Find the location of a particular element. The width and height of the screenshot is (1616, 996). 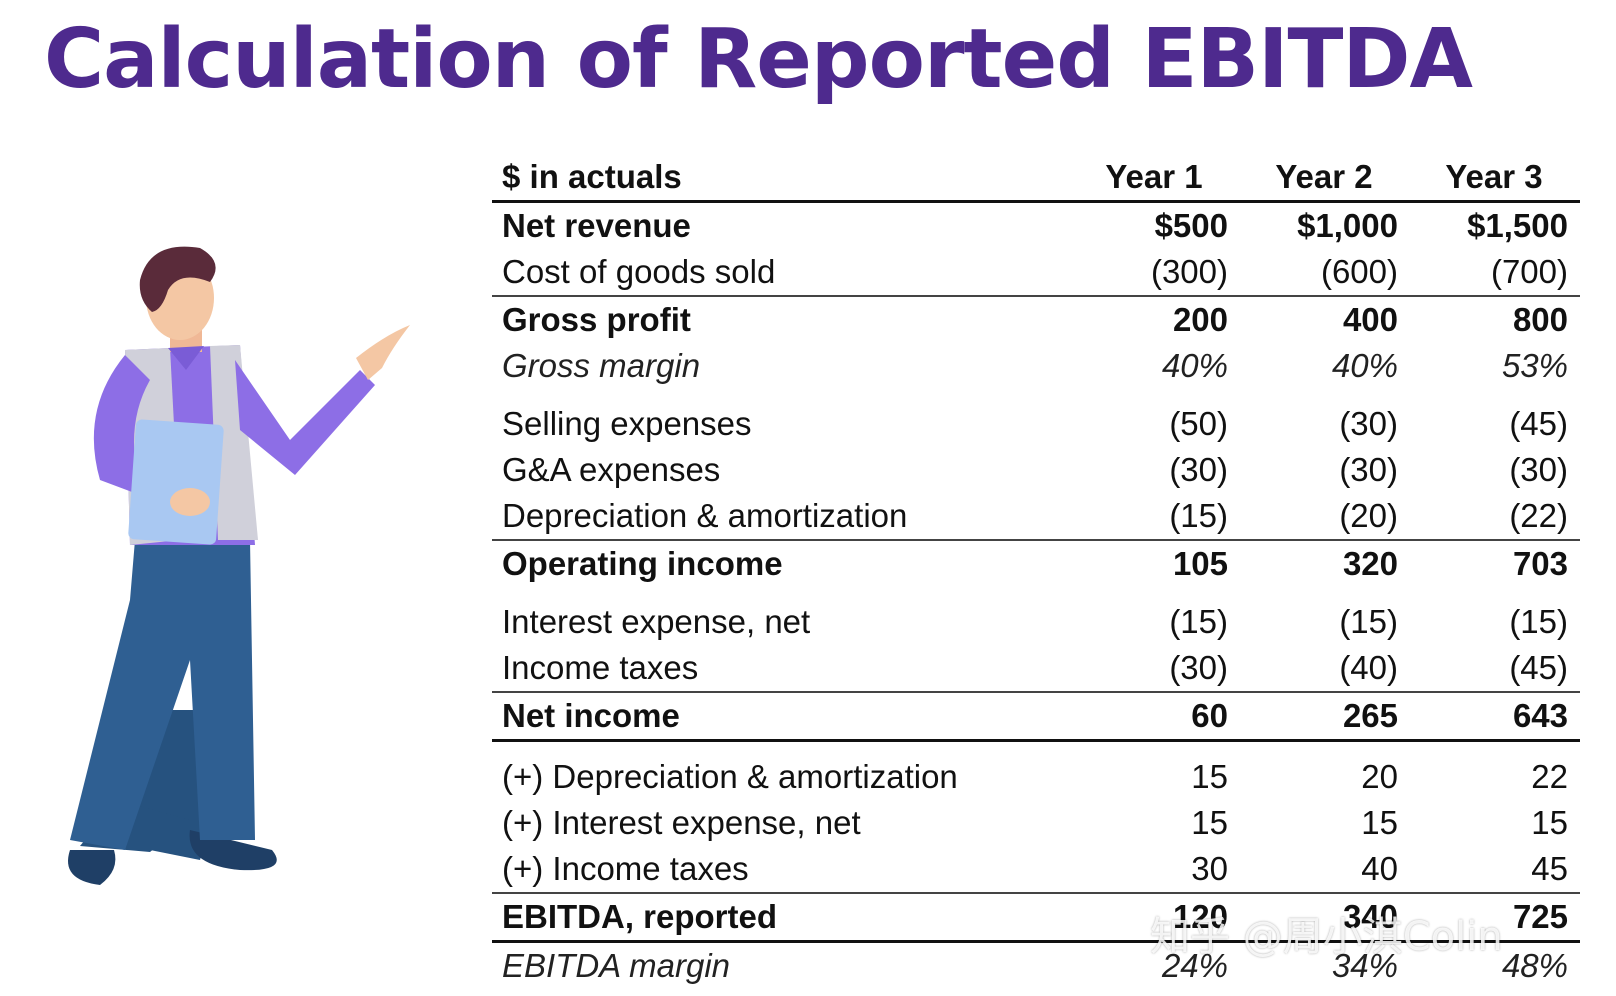

table-header-row: $ in actuals Year 1 Year 2 Year 3 is located at coordinates (1036, 175).